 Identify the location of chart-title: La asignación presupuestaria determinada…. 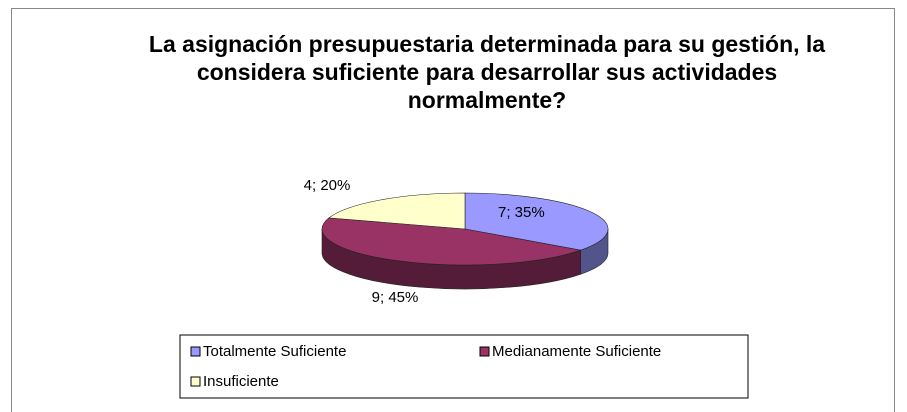
(487, 72).